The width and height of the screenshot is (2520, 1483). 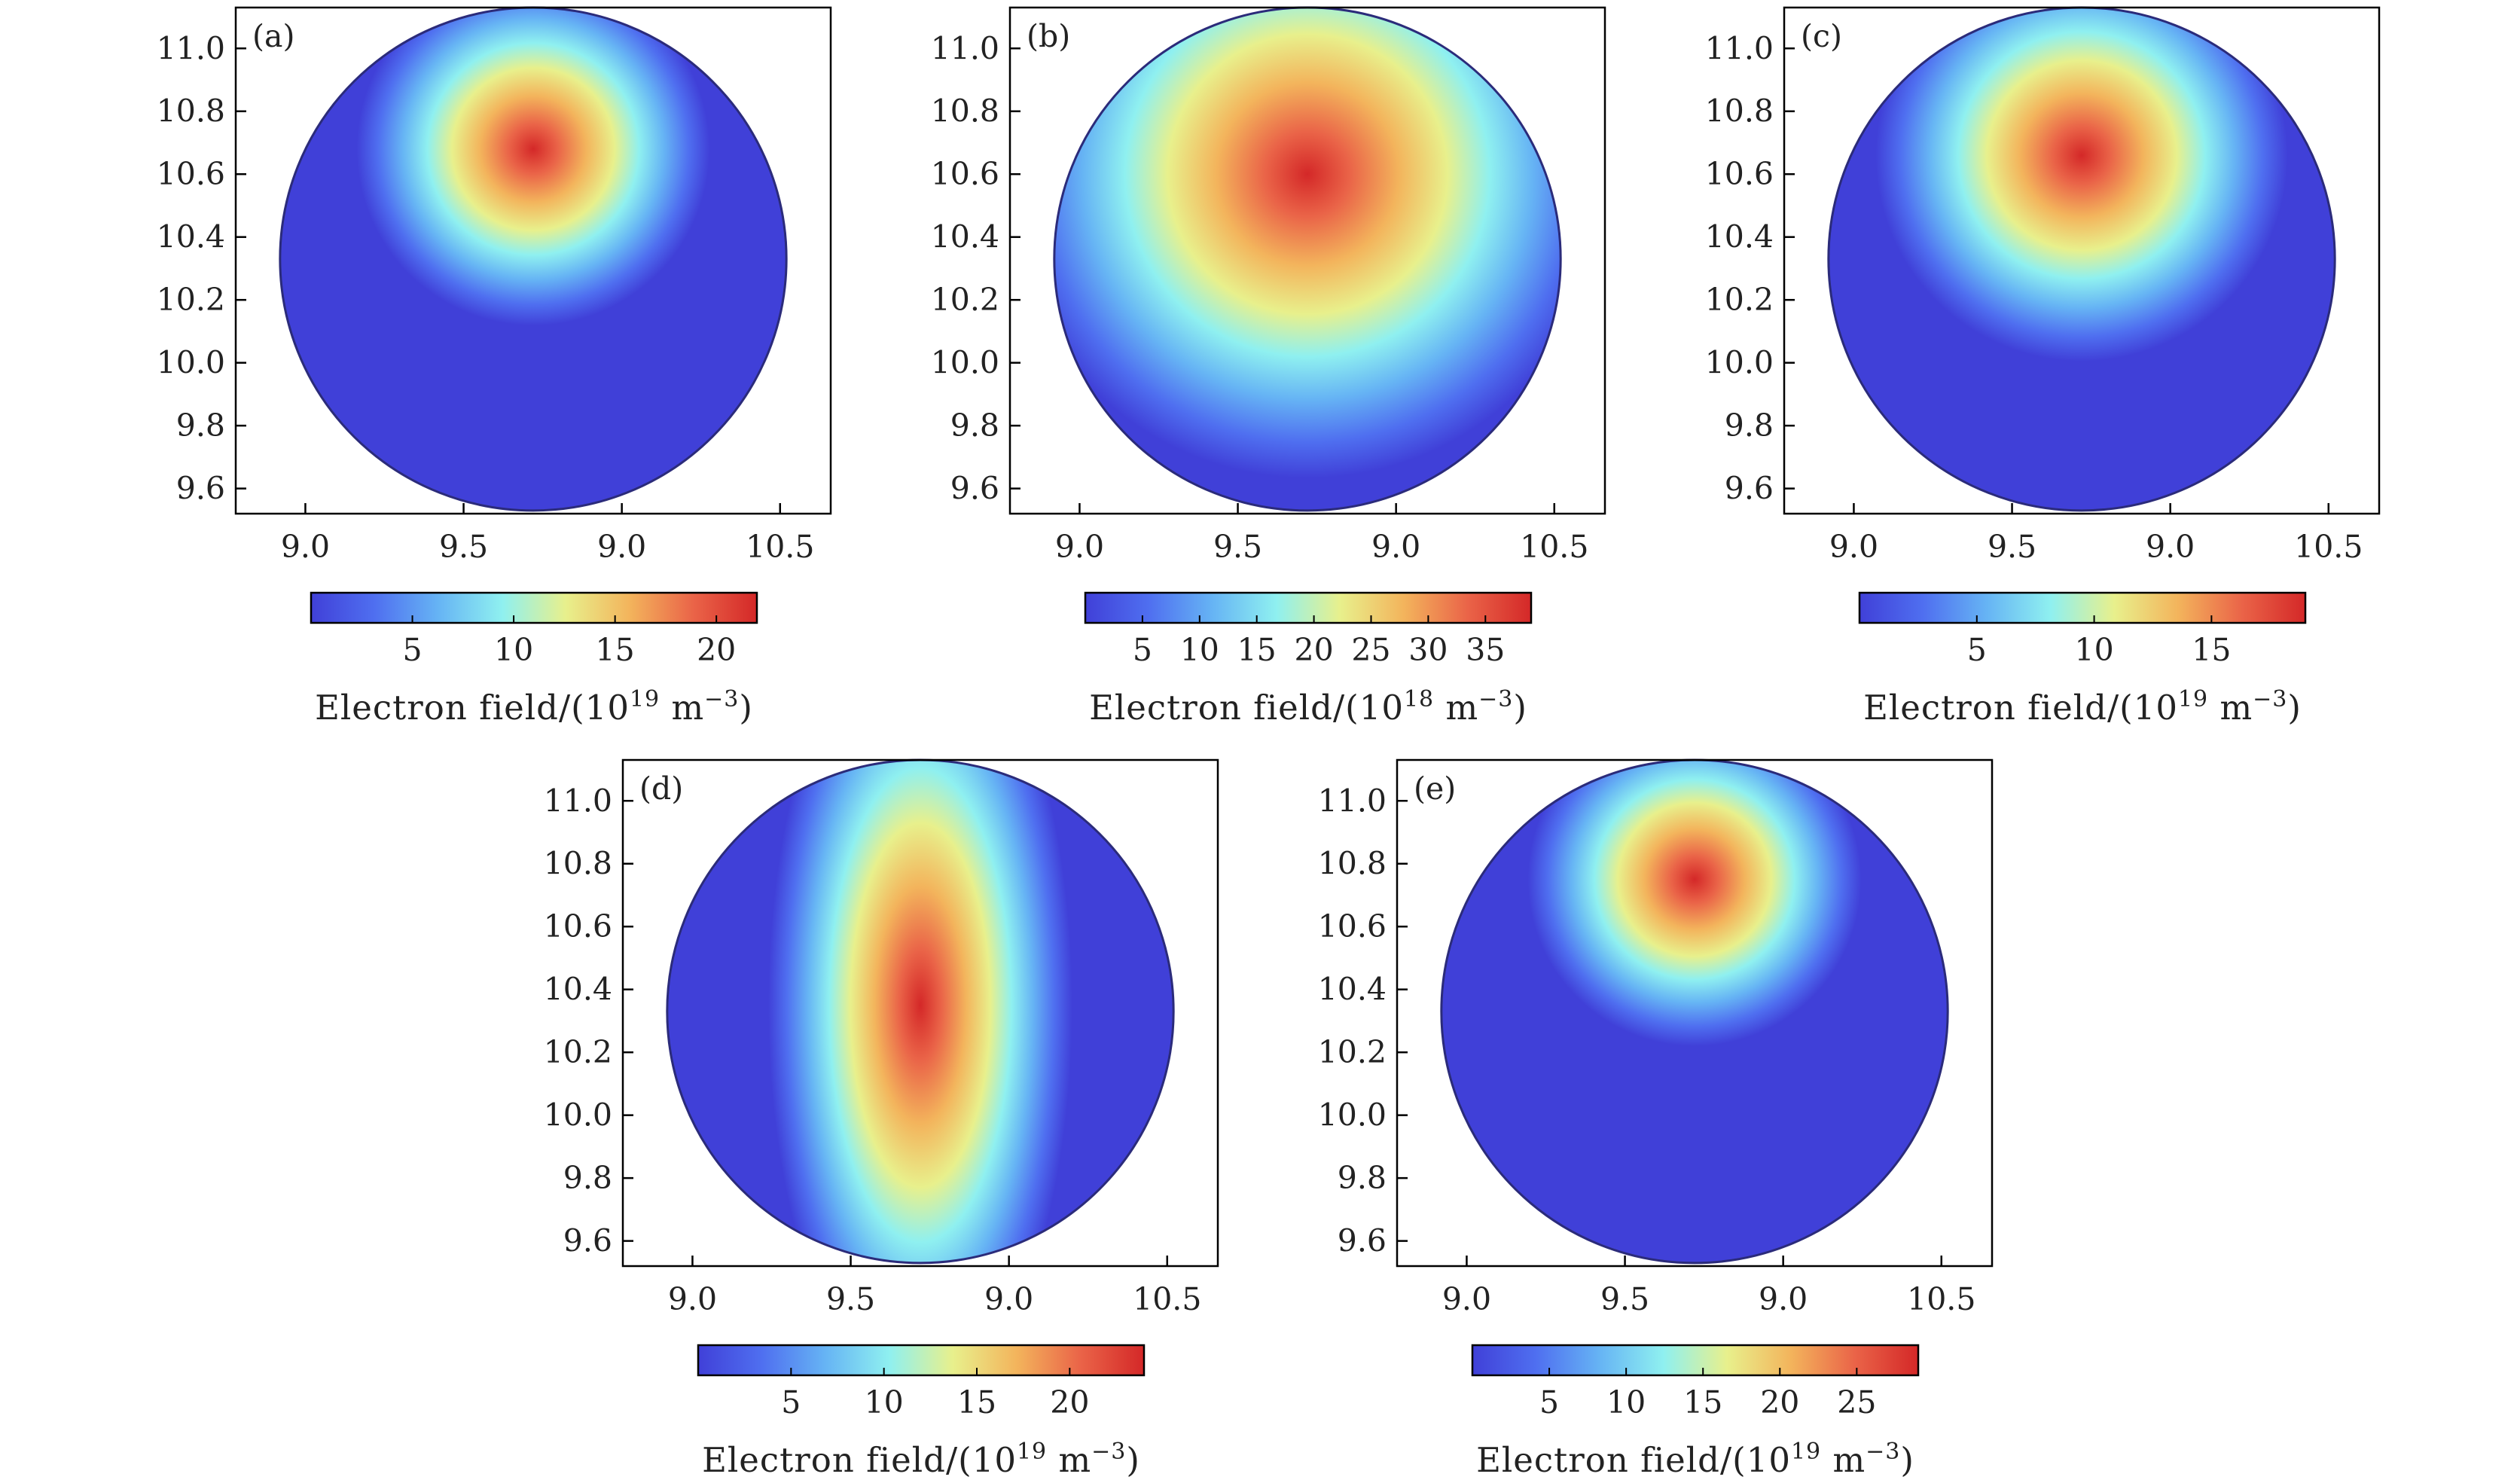 What do you see at coordinates (1485, 650) in the screenshot?
I see `colorbar-tick-label: 35` at bounding box center [1485, 650].